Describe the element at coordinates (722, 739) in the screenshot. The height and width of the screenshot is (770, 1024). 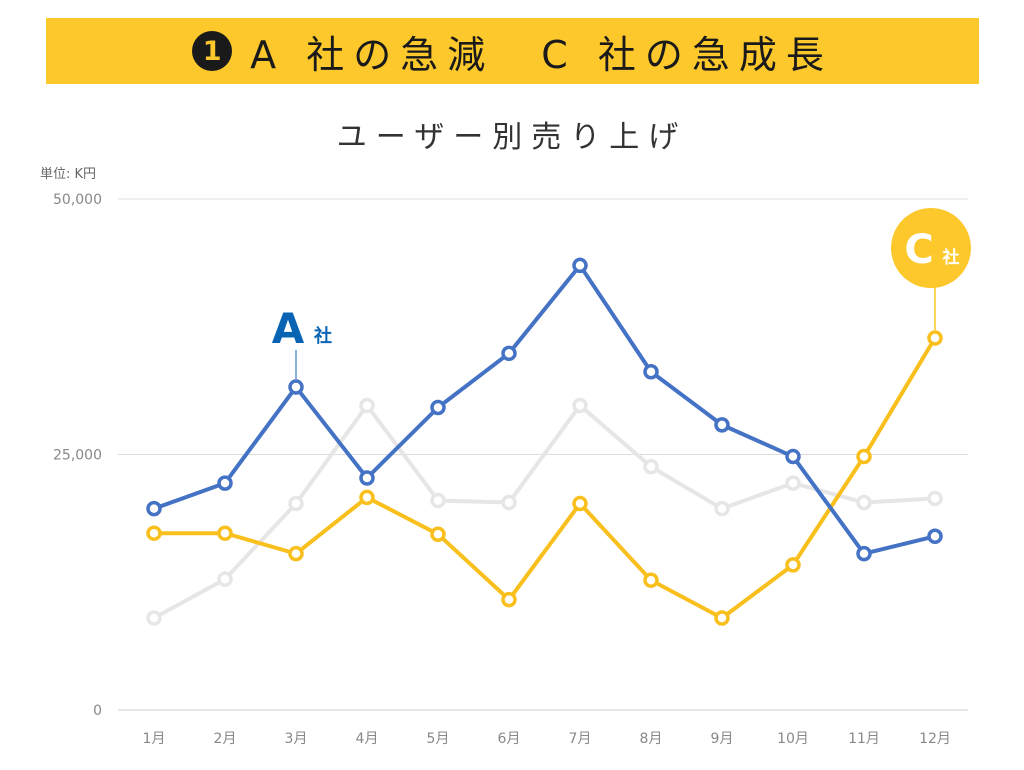
I see `x-tick-label: 9月` at that location.